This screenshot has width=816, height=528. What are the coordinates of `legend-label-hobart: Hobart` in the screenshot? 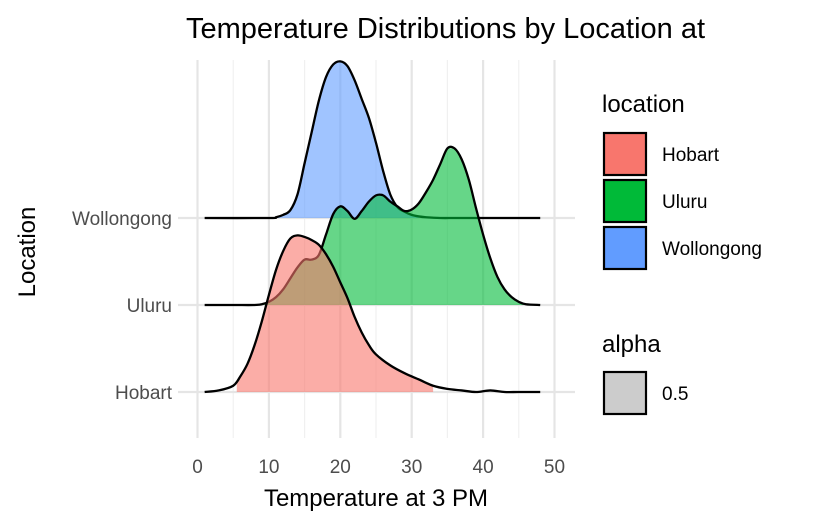 It's located at (691, 155).